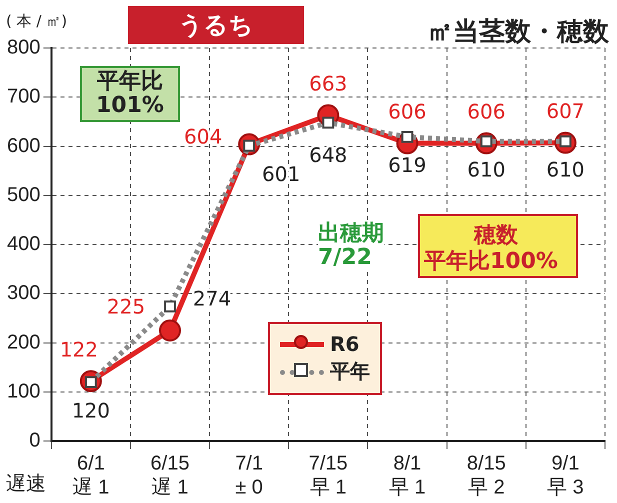  Describe the element at coordinates (249, 475) in the screenshot. I see `x-tick-label: 7/1 ± 0` at that location.